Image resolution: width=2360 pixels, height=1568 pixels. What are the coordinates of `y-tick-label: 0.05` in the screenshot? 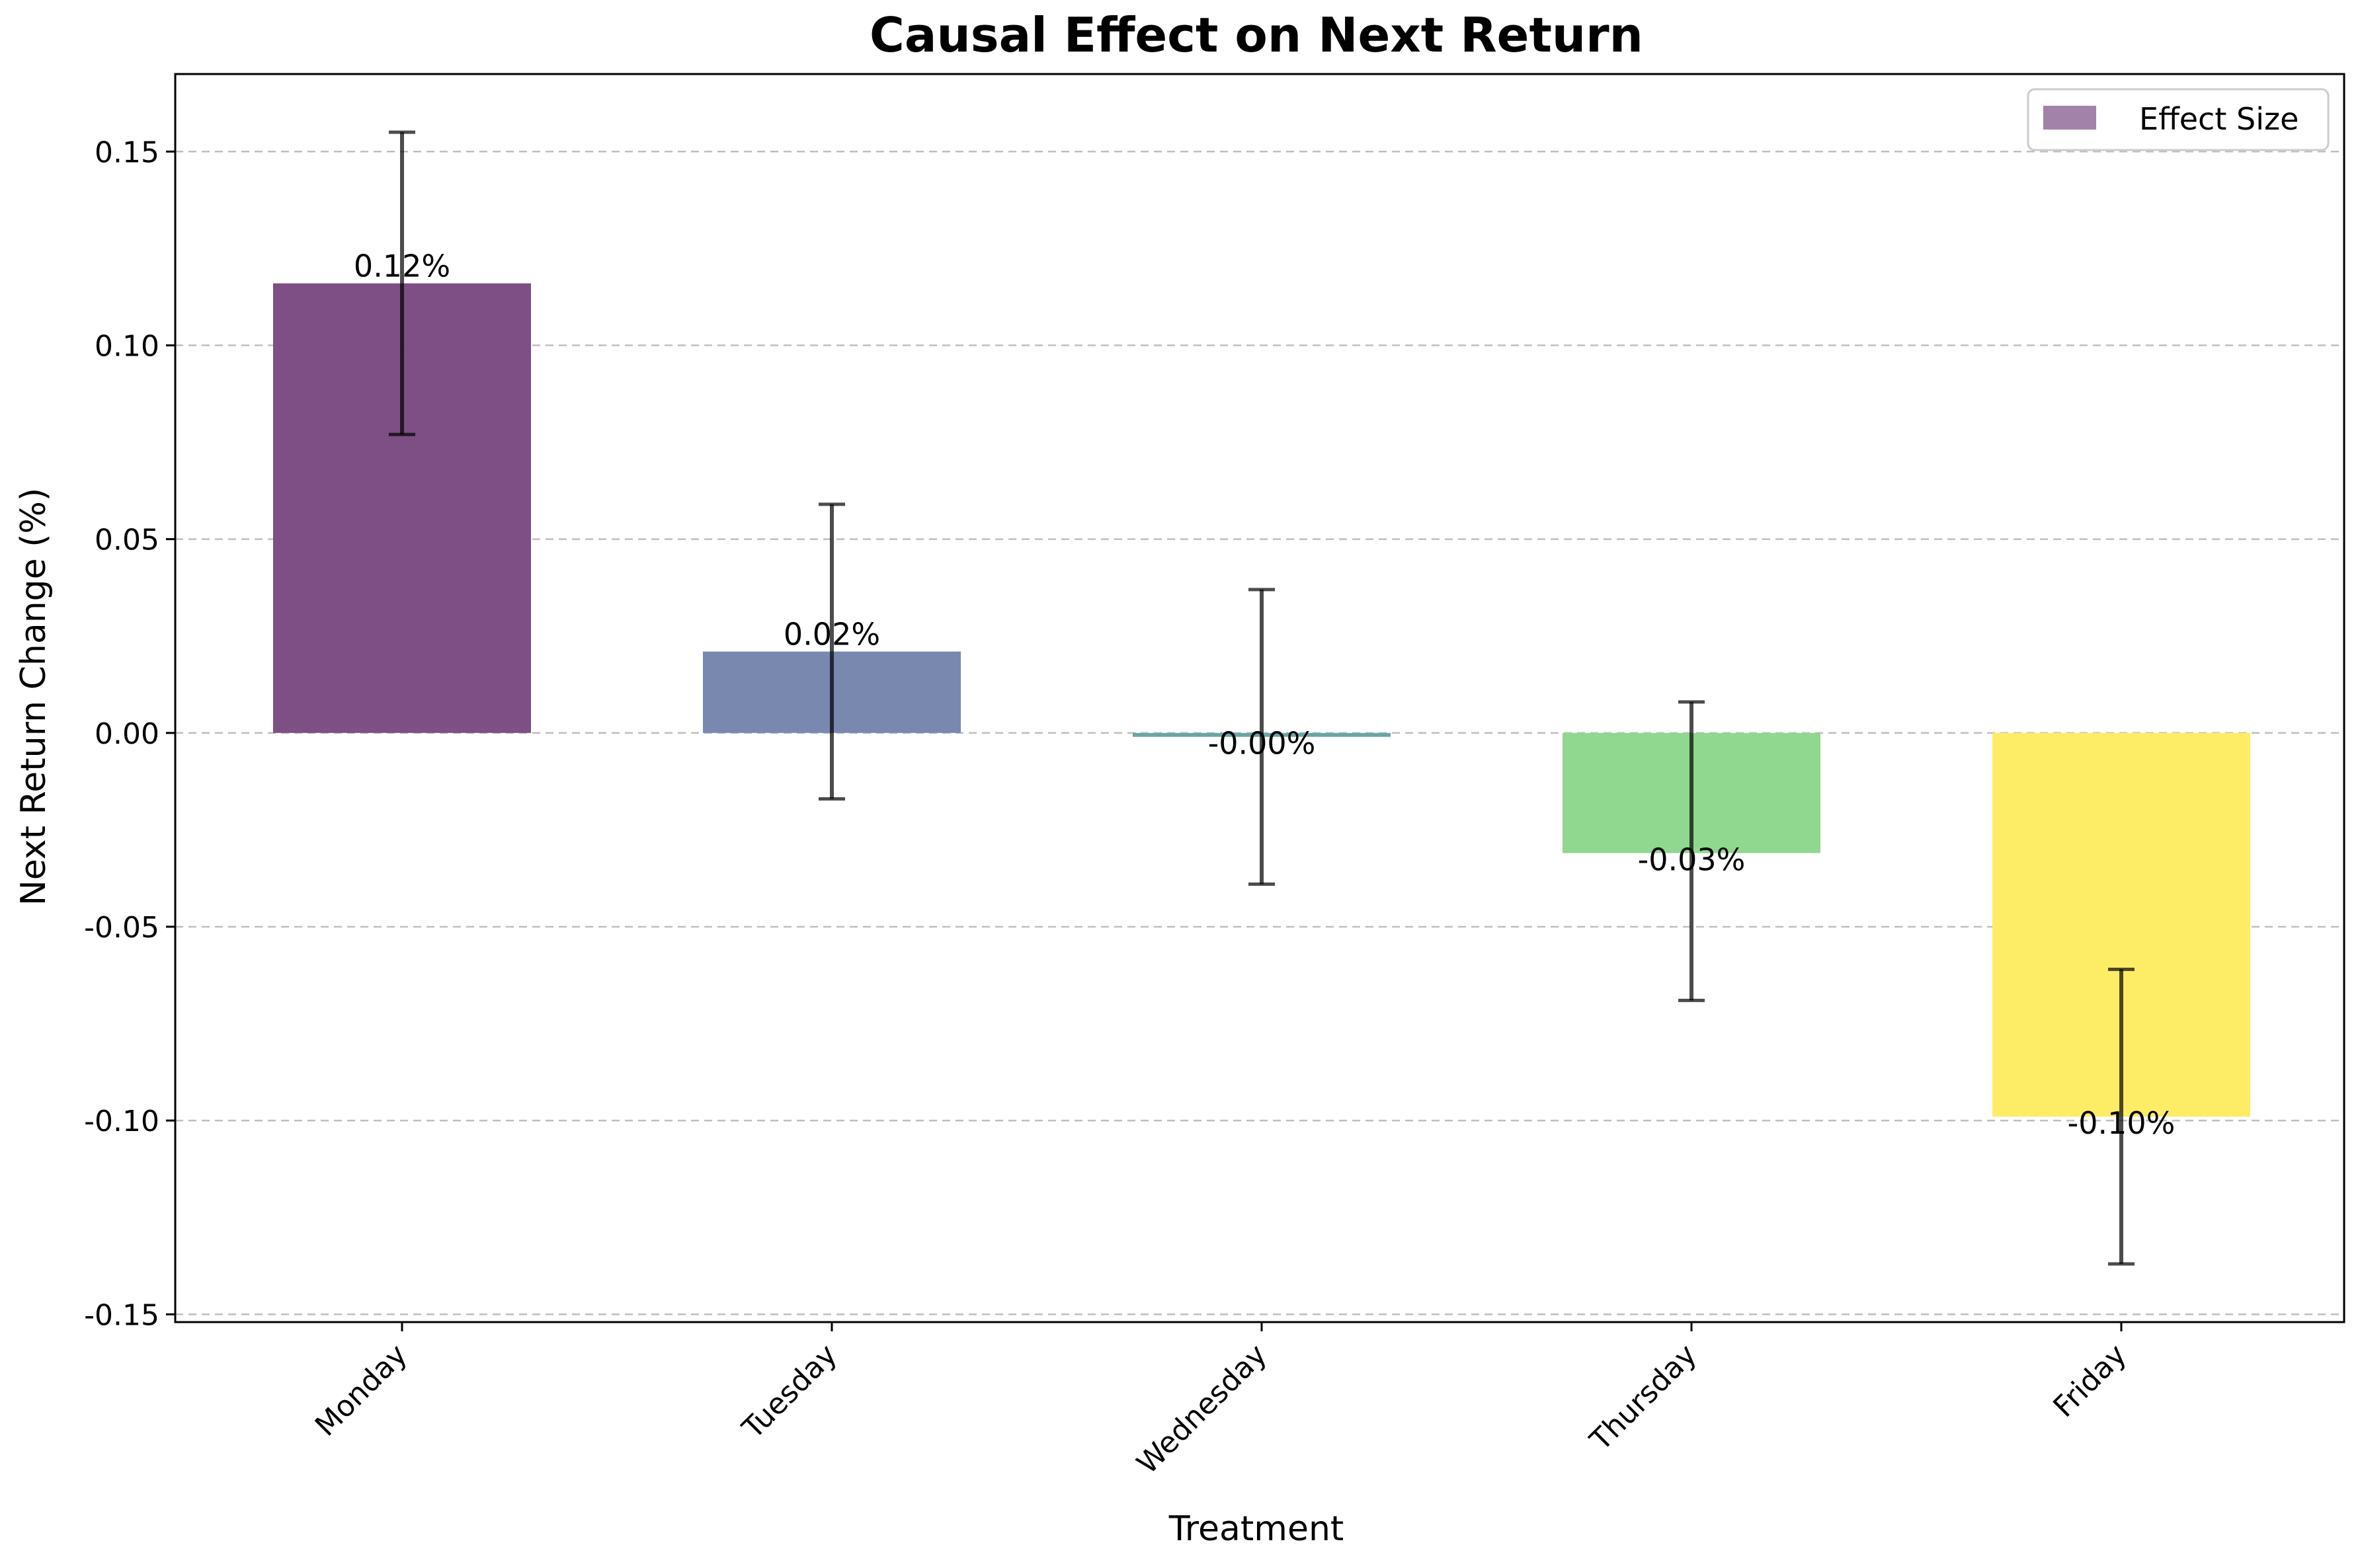 It's located at (127, 540).